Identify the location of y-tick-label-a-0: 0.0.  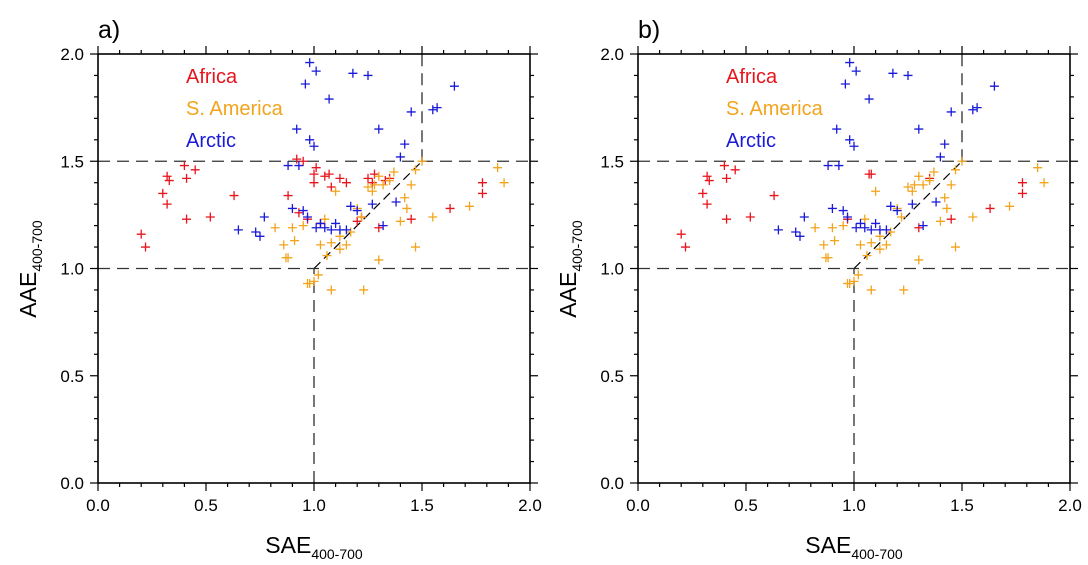
(72, 483).